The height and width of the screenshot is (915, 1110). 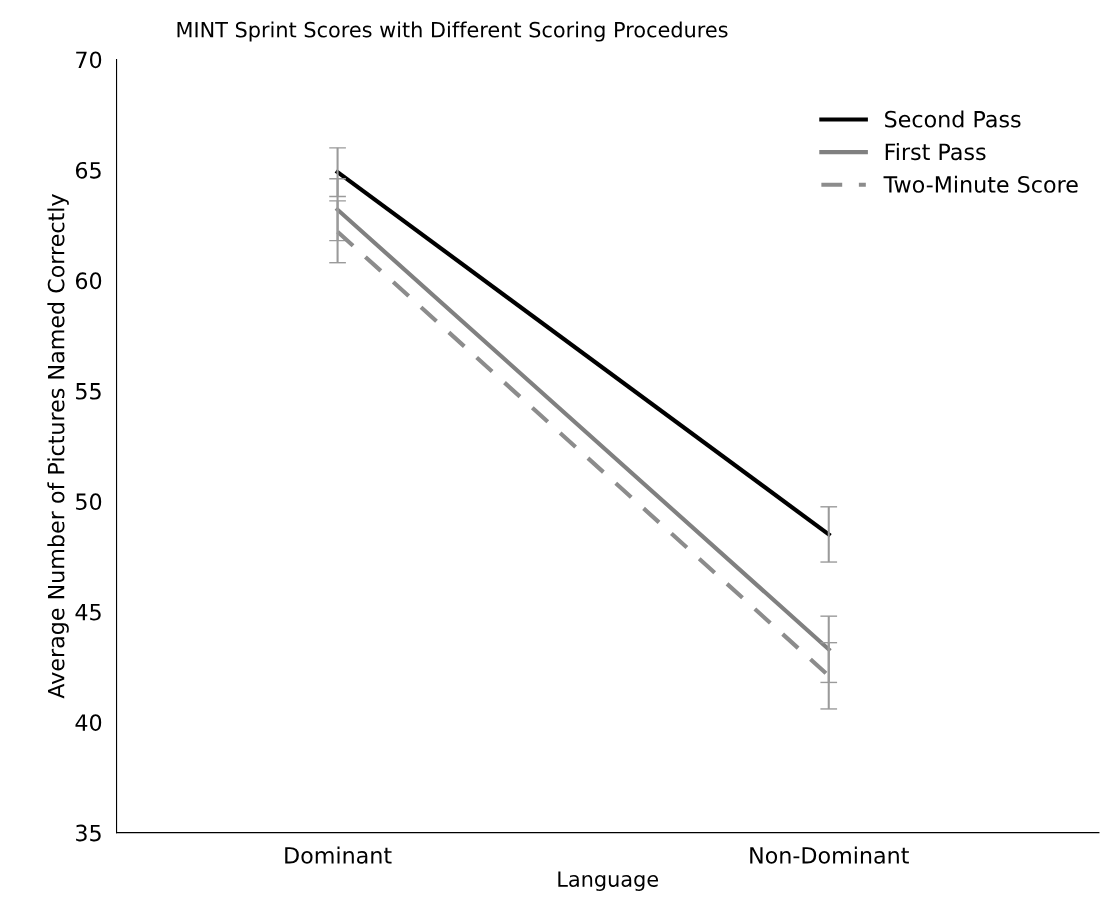 What do you see at coordinates (829, 855) in the screenshot?
I see `x-tick-label: Non-Dominant` at bounding box center [829, 855].